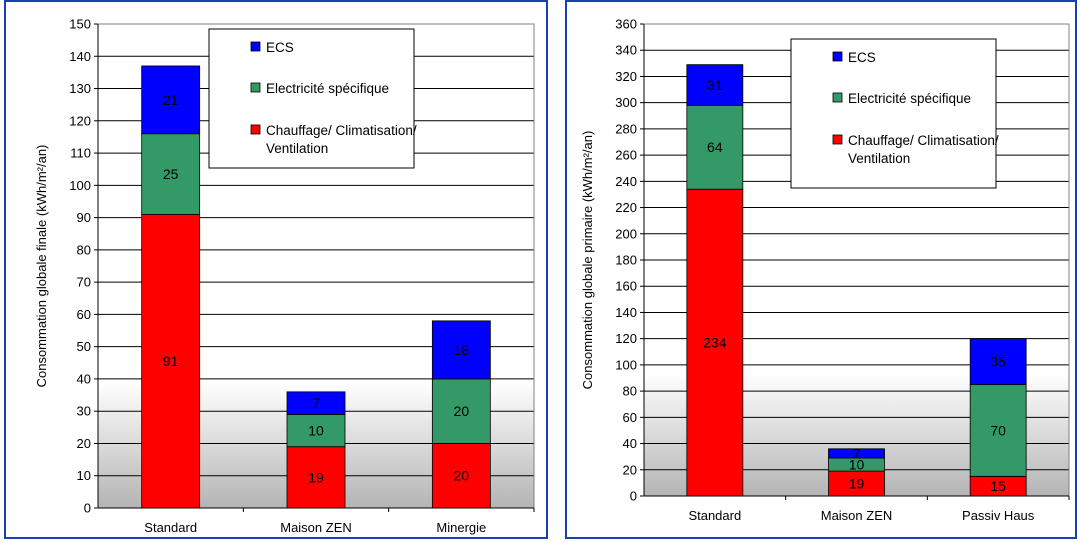 The image size is (1081, 541). I want to click on y-tick-label: 130, so click(80, 88).